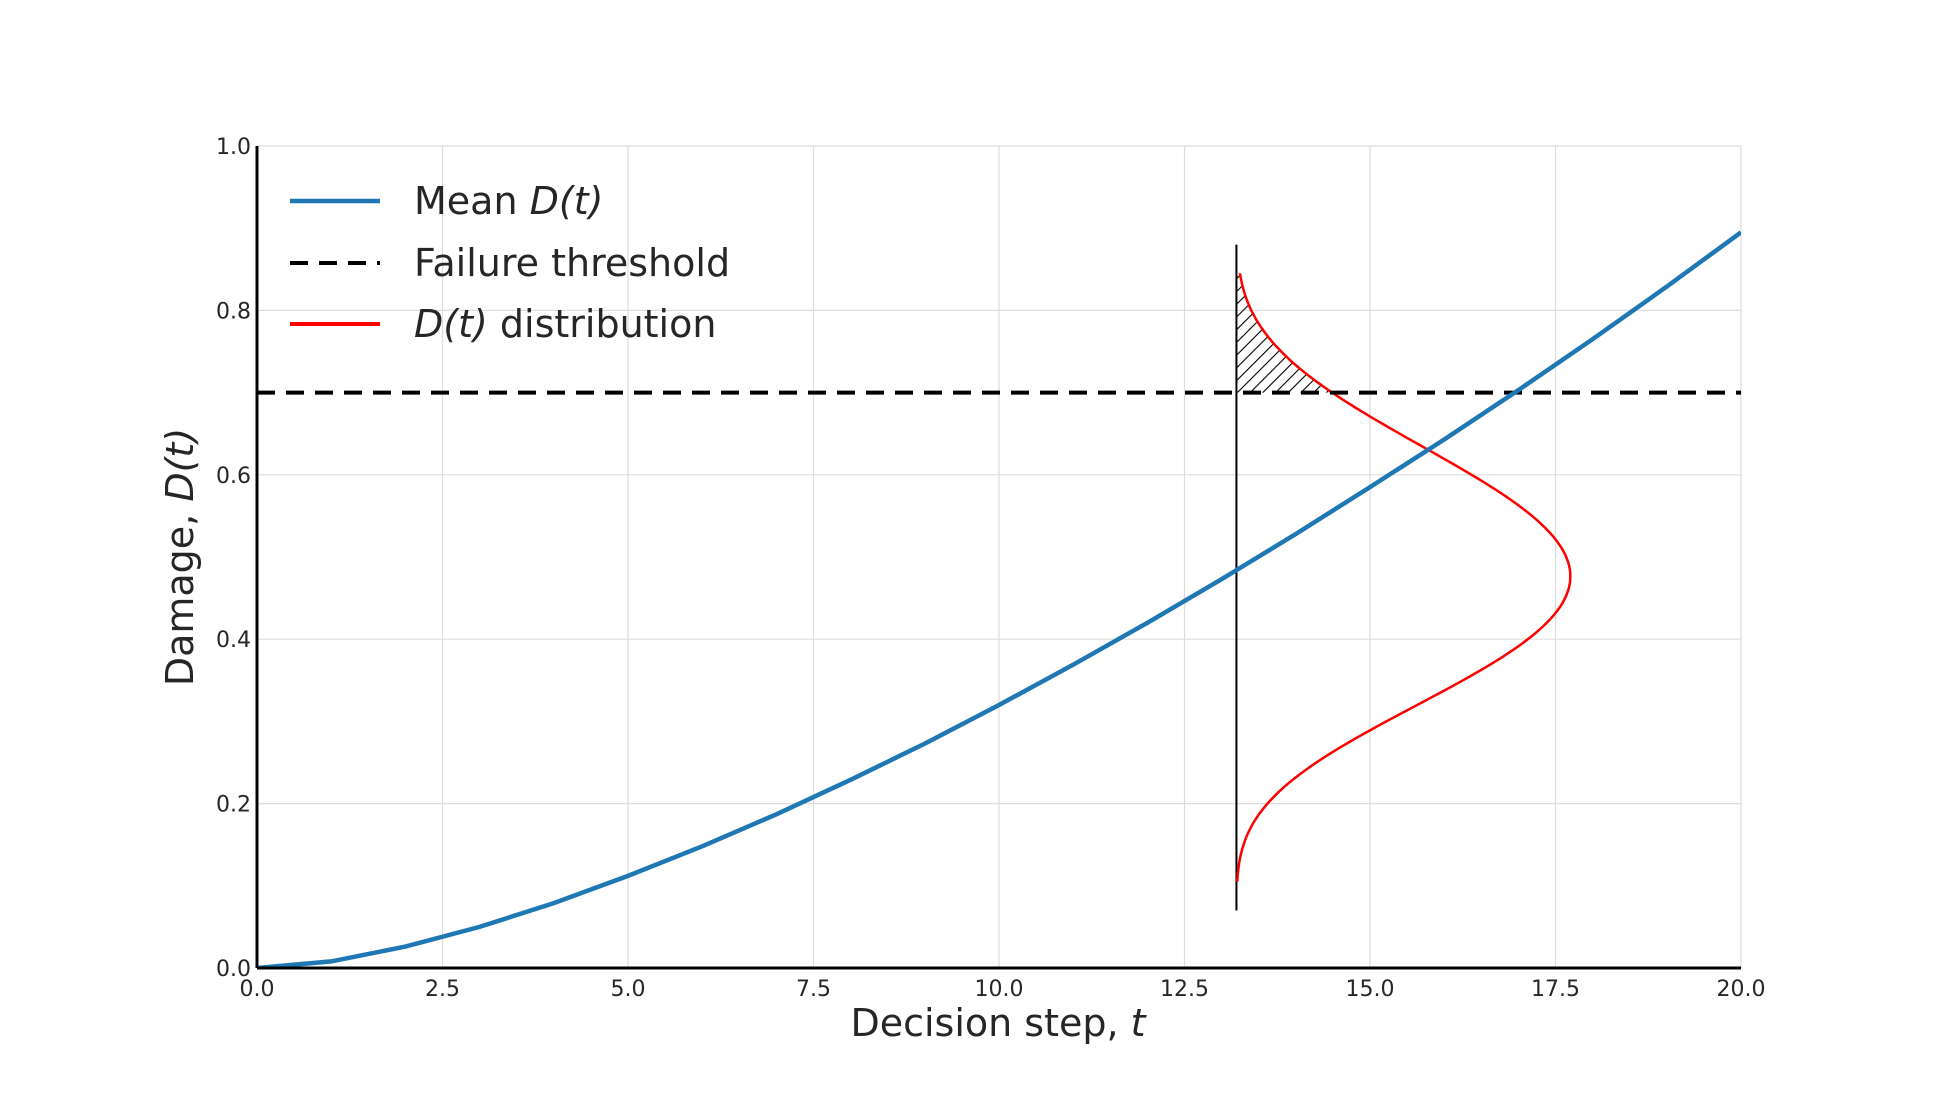  Describe the element at coordinates (813, 989) in the screenshot. I see `x-tick-label: 7.5` at that location.